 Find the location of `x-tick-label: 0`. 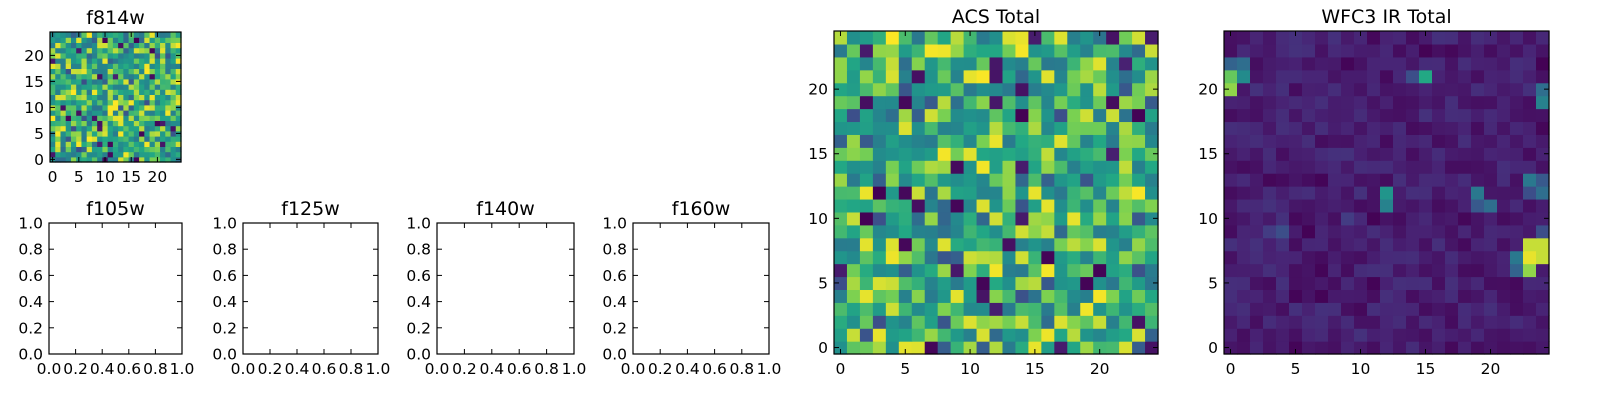

x-tick-label: 0 is located at coordinates (53, 177).